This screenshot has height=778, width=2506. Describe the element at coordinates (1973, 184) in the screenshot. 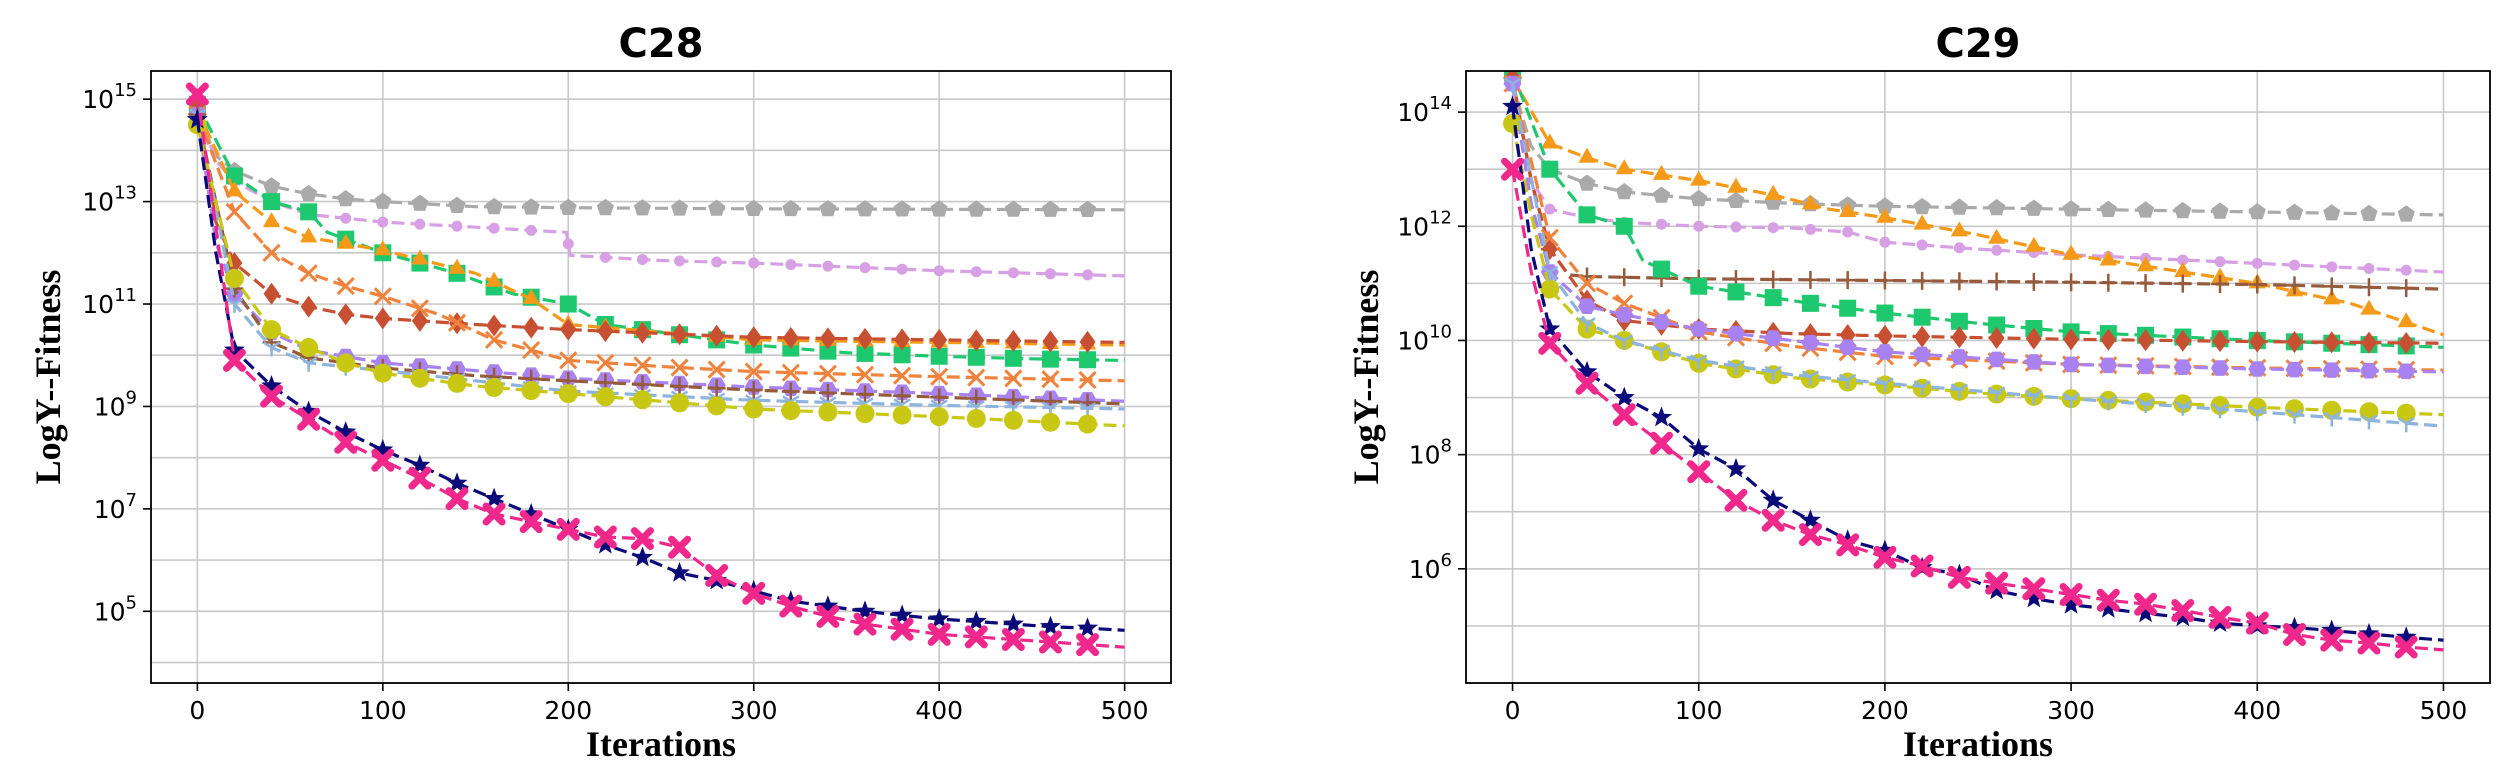

I see `c29-series-brown-plus` at that location.